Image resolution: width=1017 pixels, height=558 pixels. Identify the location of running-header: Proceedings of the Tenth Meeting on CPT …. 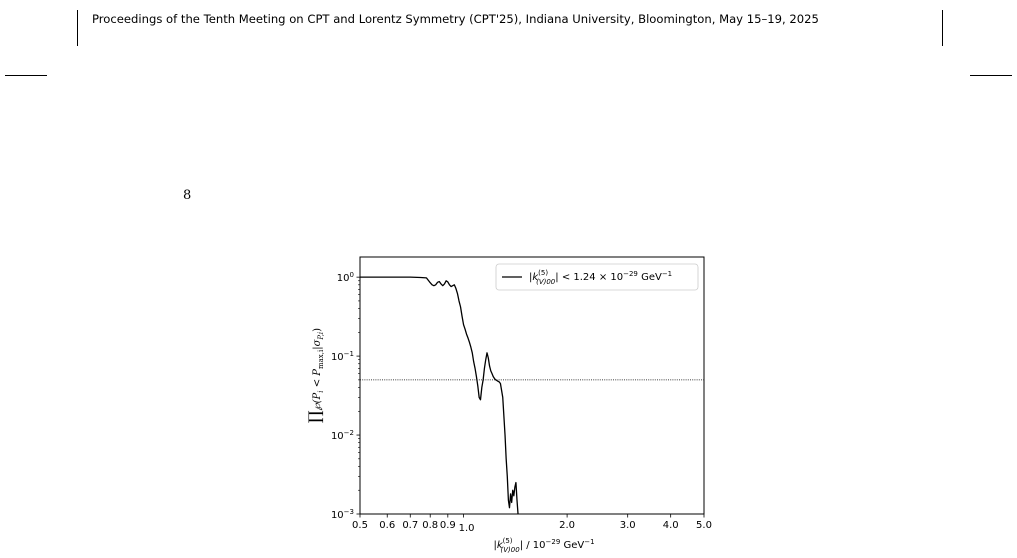
(455, 19).